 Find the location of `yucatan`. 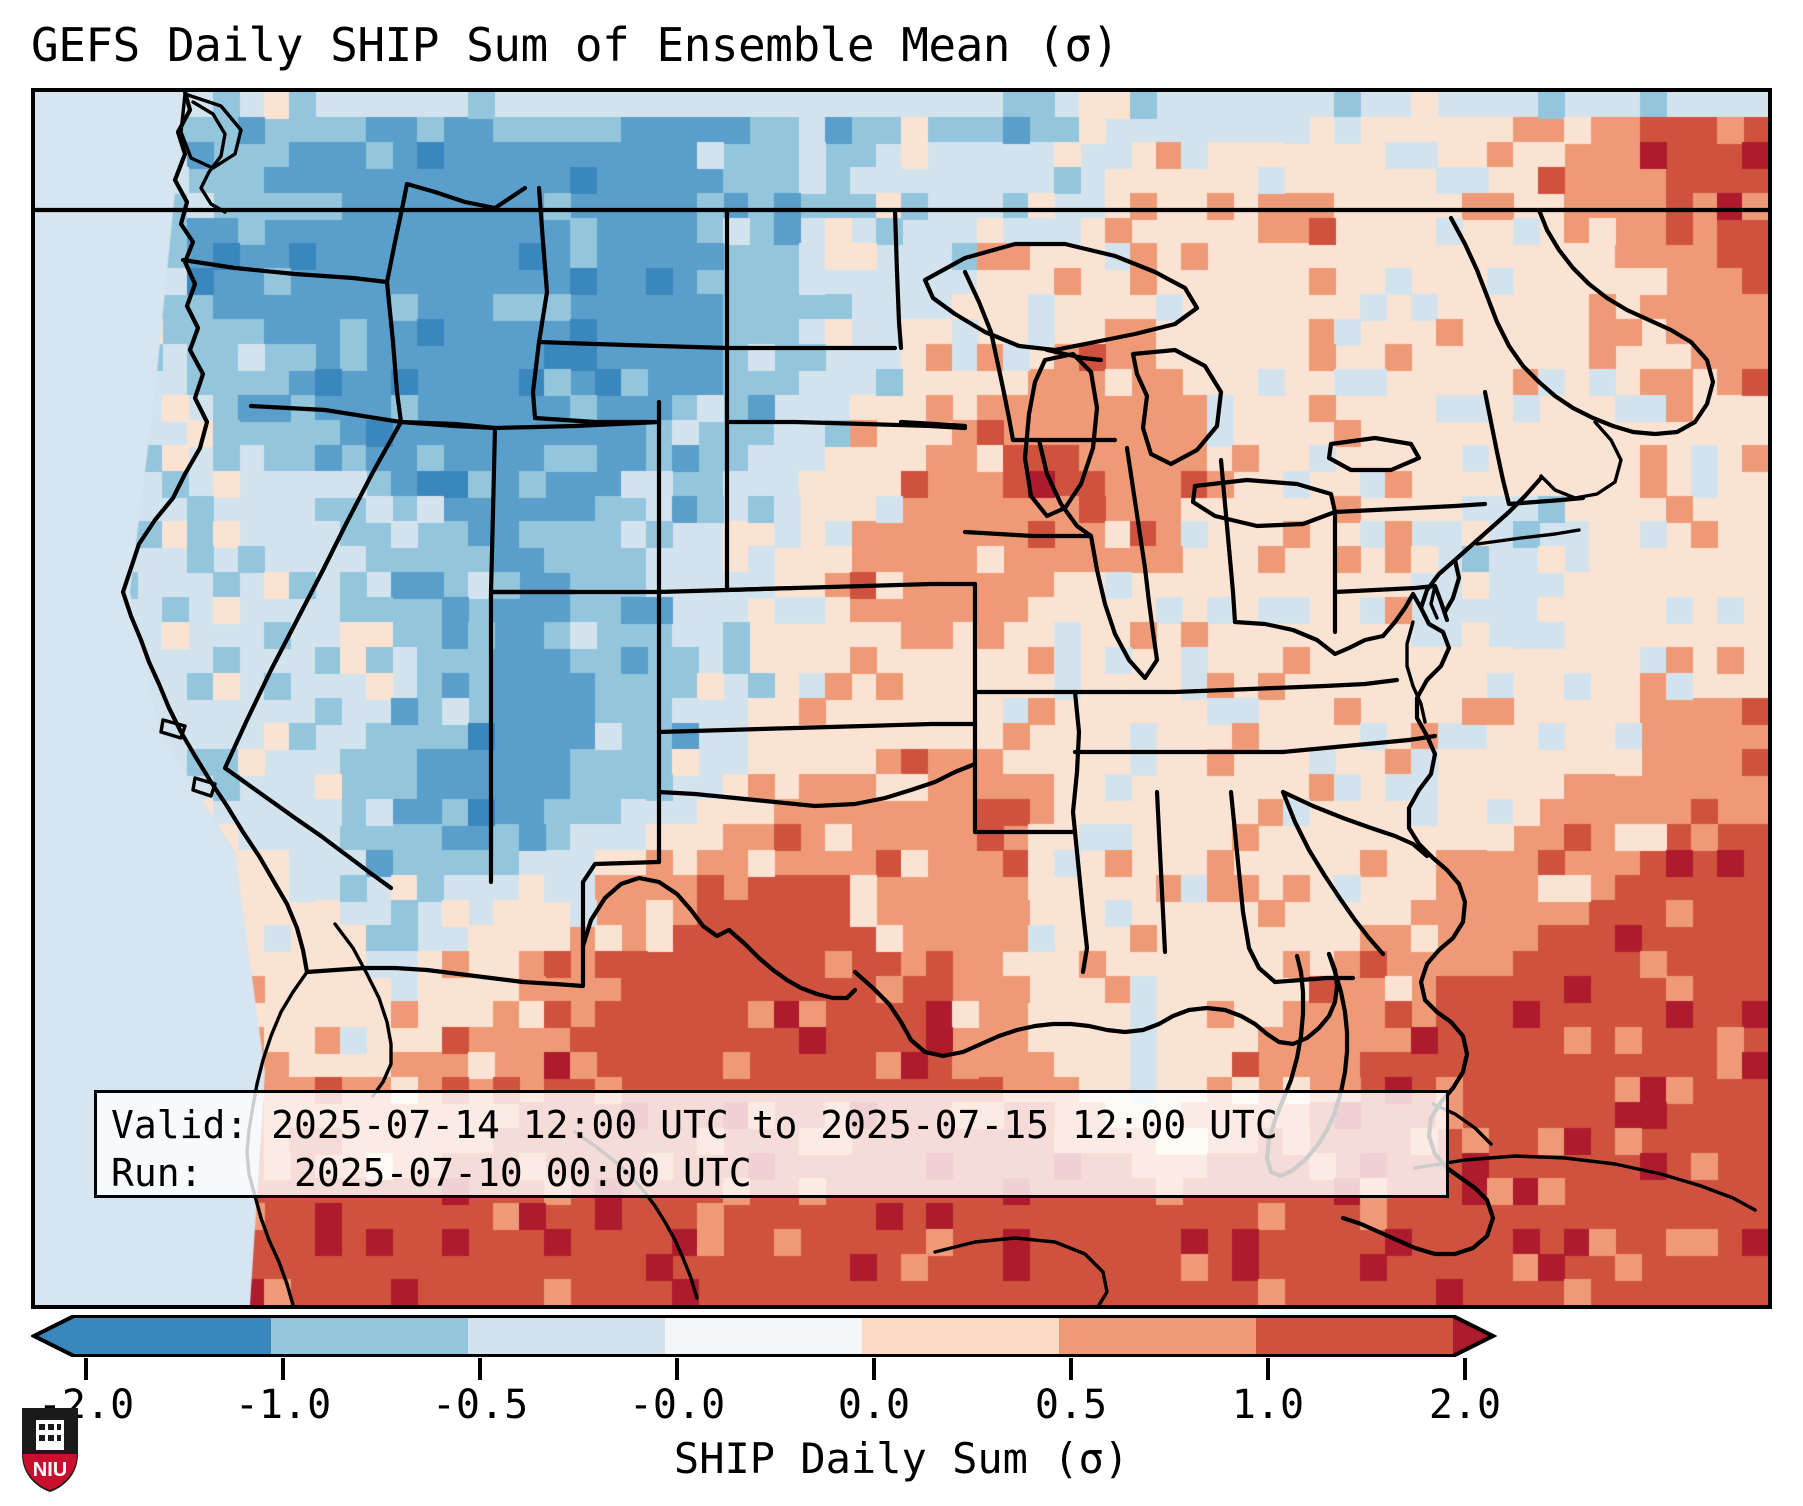

yucatan is located at coordinates (1021, 1270).